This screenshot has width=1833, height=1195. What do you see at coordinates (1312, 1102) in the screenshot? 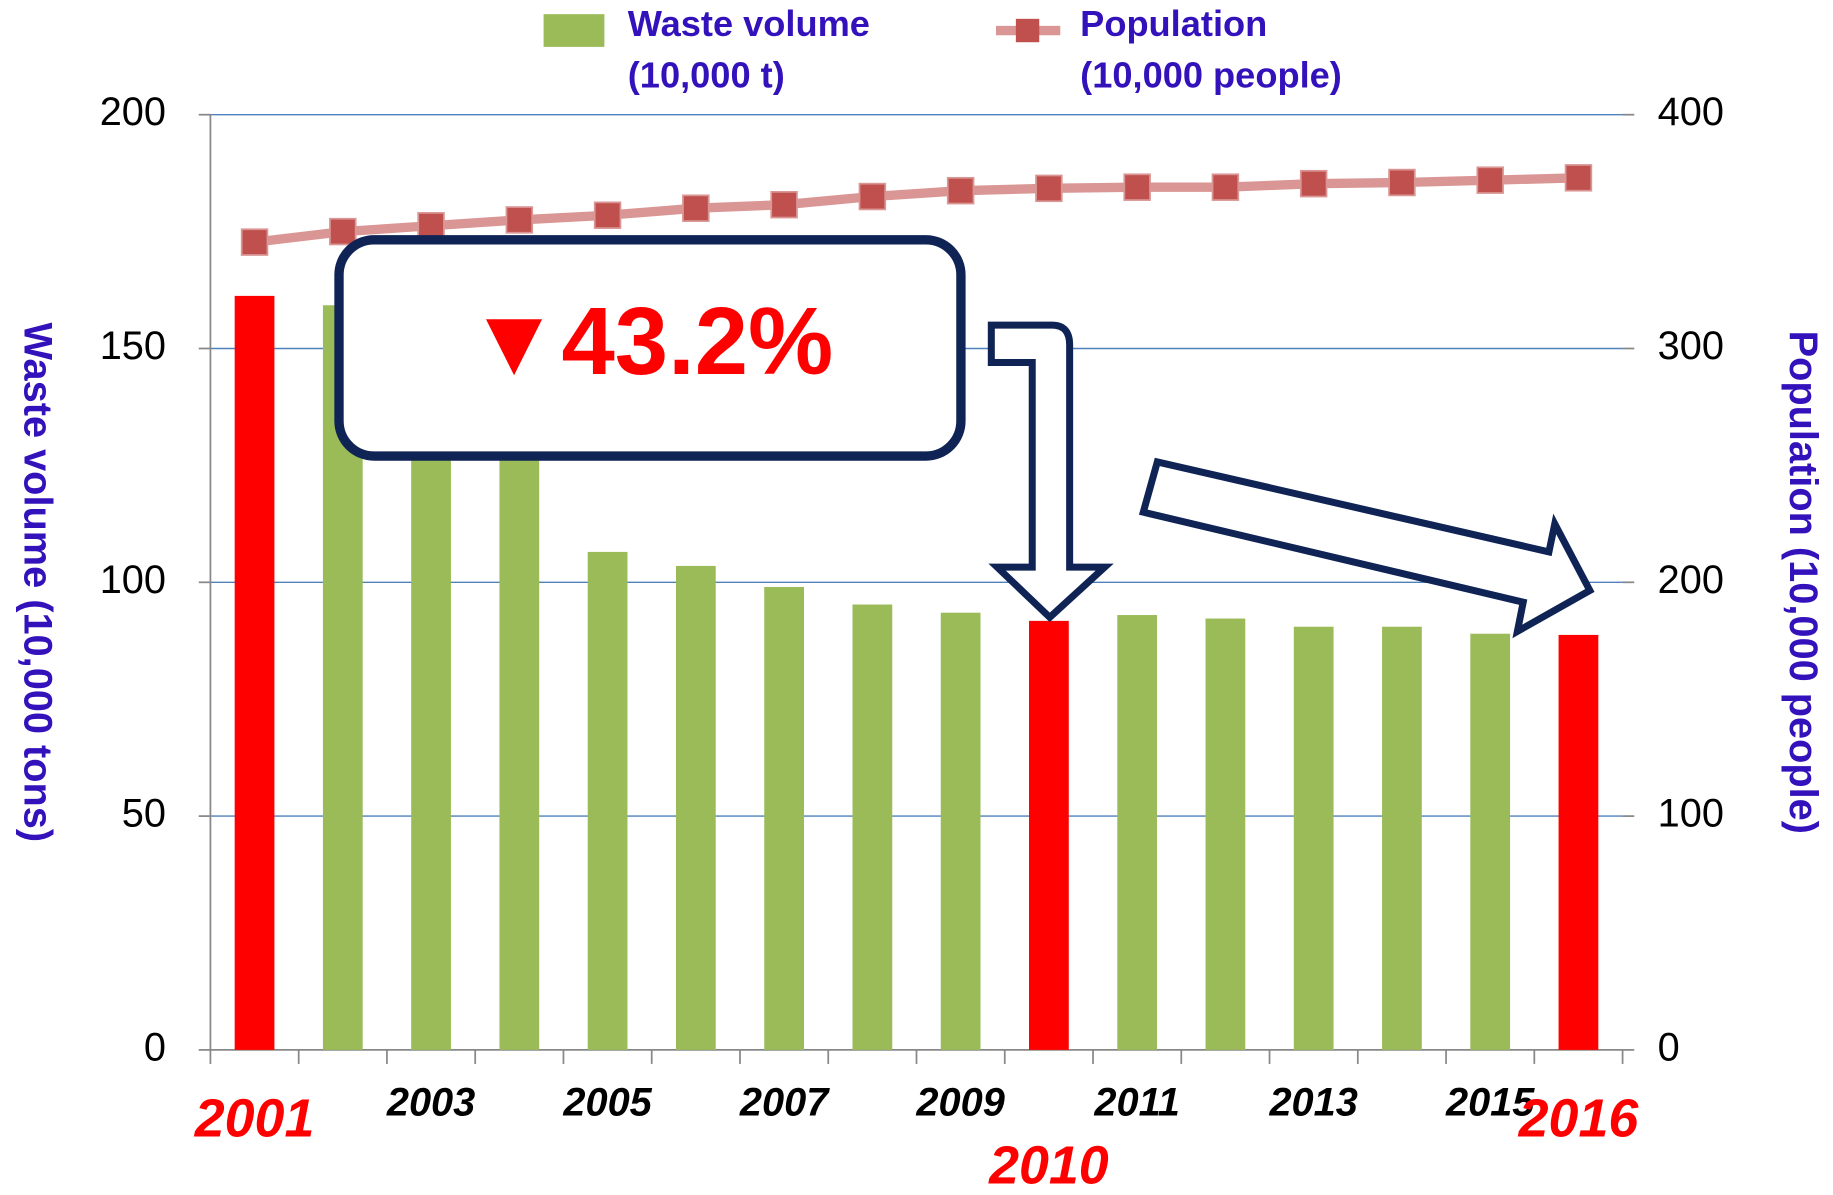
I see `x-tick-label: 2013` at bounding box center [1312, 1102].